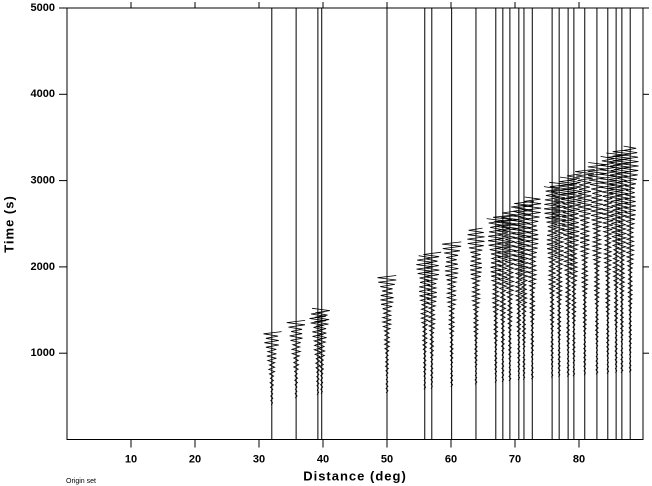 The width and height of the screenshot is (652, 486). What do you see at coordinates (43, 181) in the screenshot?
I see `y-tick-label: 3000` at bounding box center [43, 181].